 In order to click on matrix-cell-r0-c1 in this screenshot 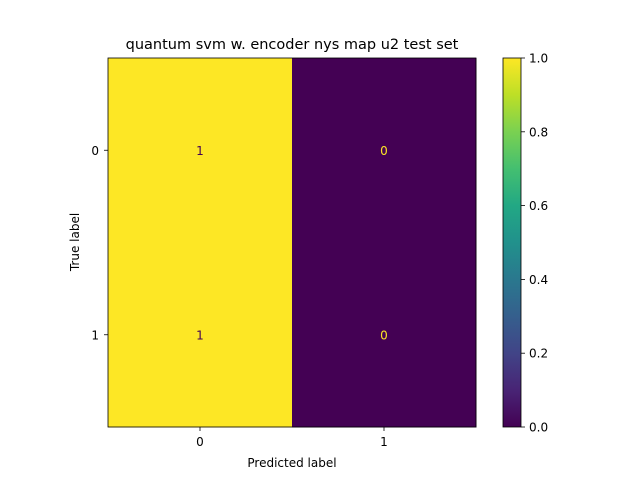, I will do `click(384, 150)`.